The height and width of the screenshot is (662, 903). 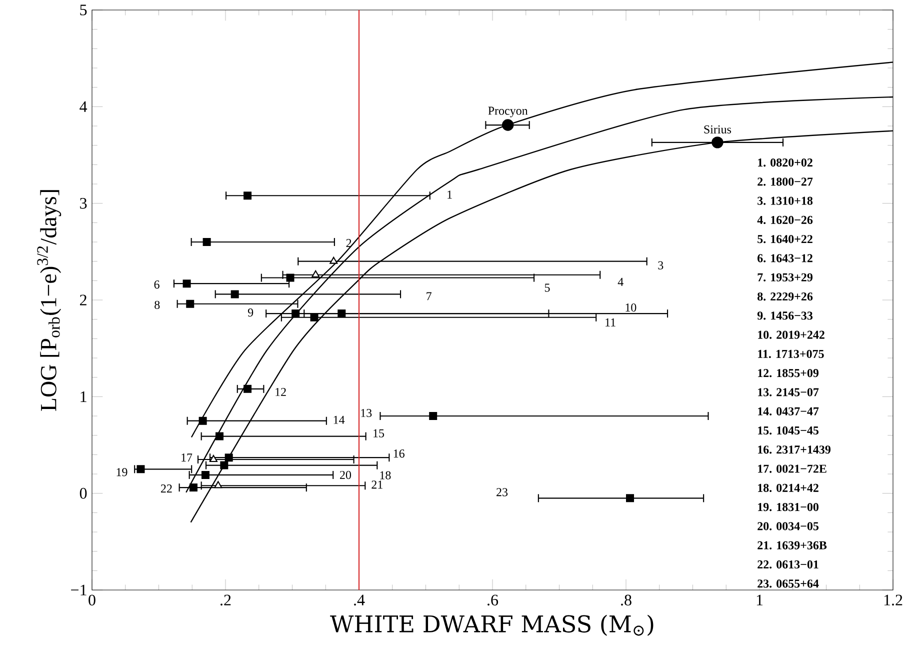 What do you see at coordinates (83, 493) in the screenshot?
I see `y-tick-label: 0` at bounding box center [83, 493].